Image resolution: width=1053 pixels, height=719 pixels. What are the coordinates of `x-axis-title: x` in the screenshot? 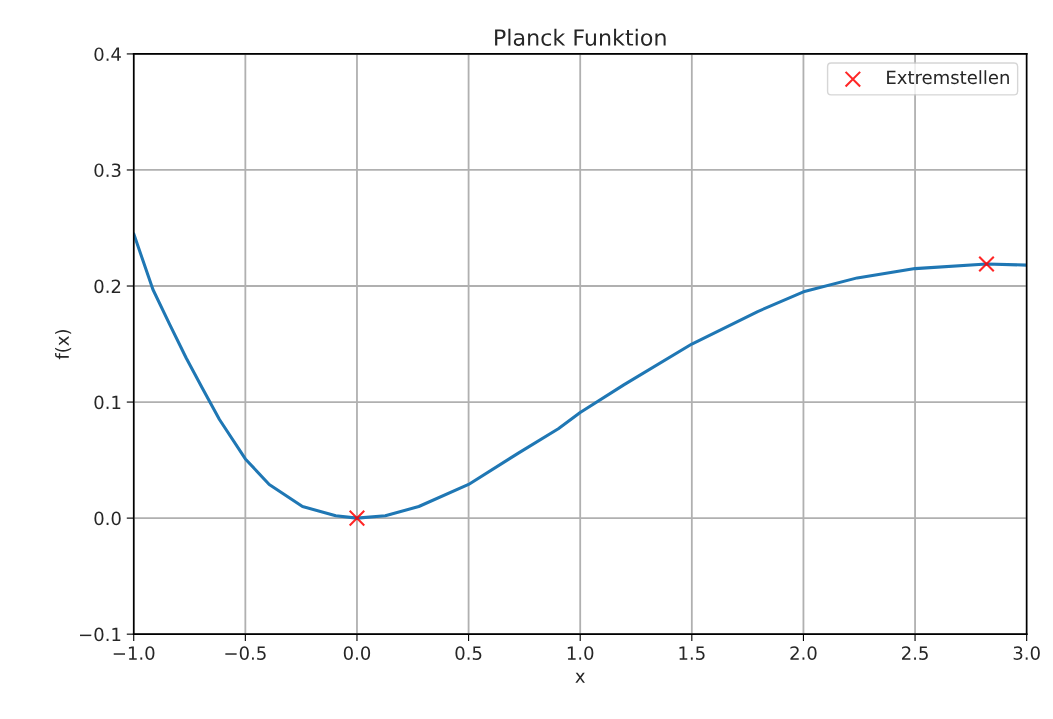 It's located at (580, 677).